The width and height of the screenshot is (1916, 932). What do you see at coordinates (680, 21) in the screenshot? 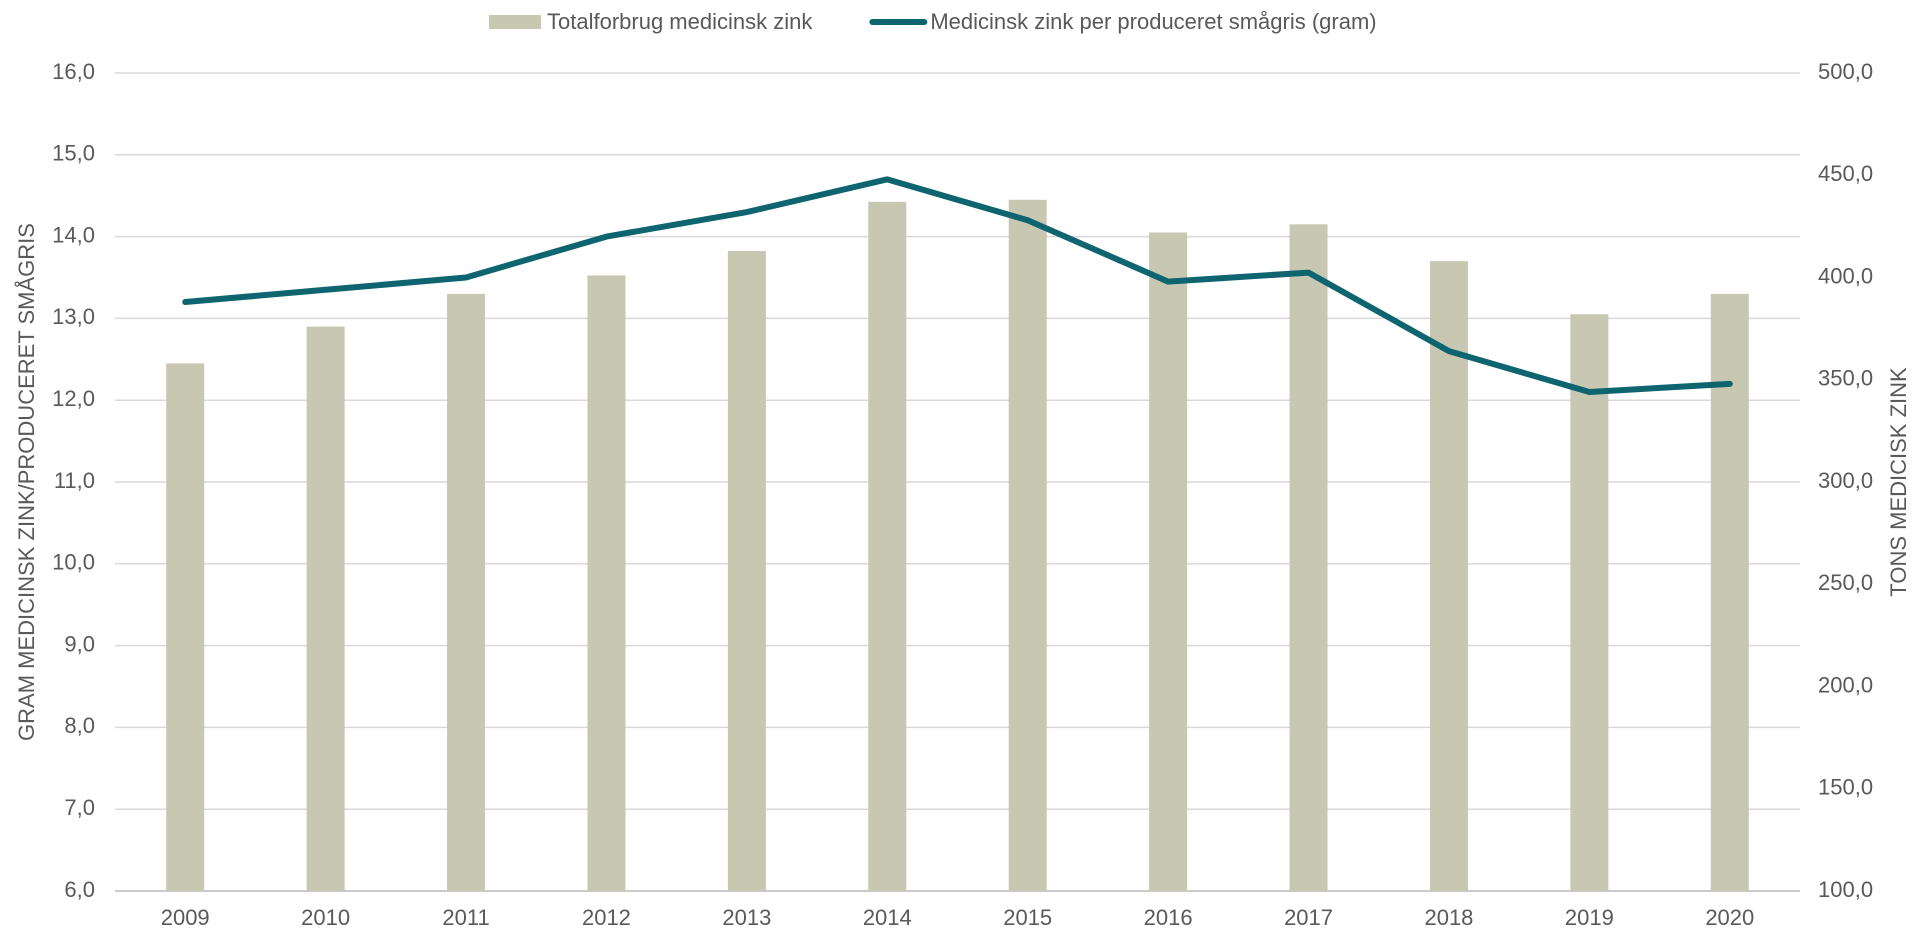
I see `legend-label: Totalforbrug medicinsk zink` at bounding box center [680, 21].